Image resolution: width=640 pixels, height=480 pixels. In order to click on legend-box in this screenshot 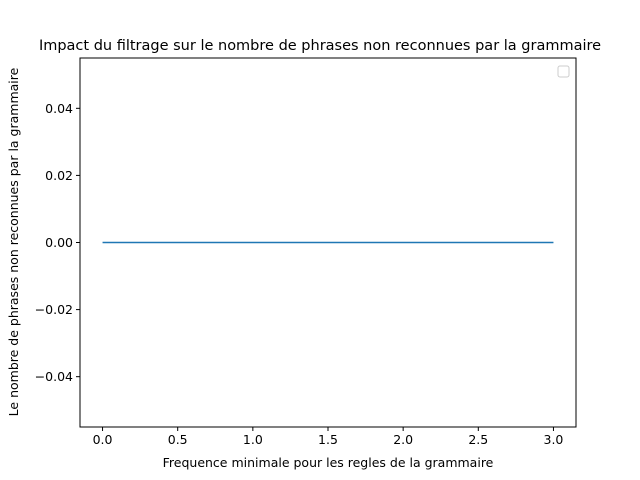, I will do `click(563, 71)`.